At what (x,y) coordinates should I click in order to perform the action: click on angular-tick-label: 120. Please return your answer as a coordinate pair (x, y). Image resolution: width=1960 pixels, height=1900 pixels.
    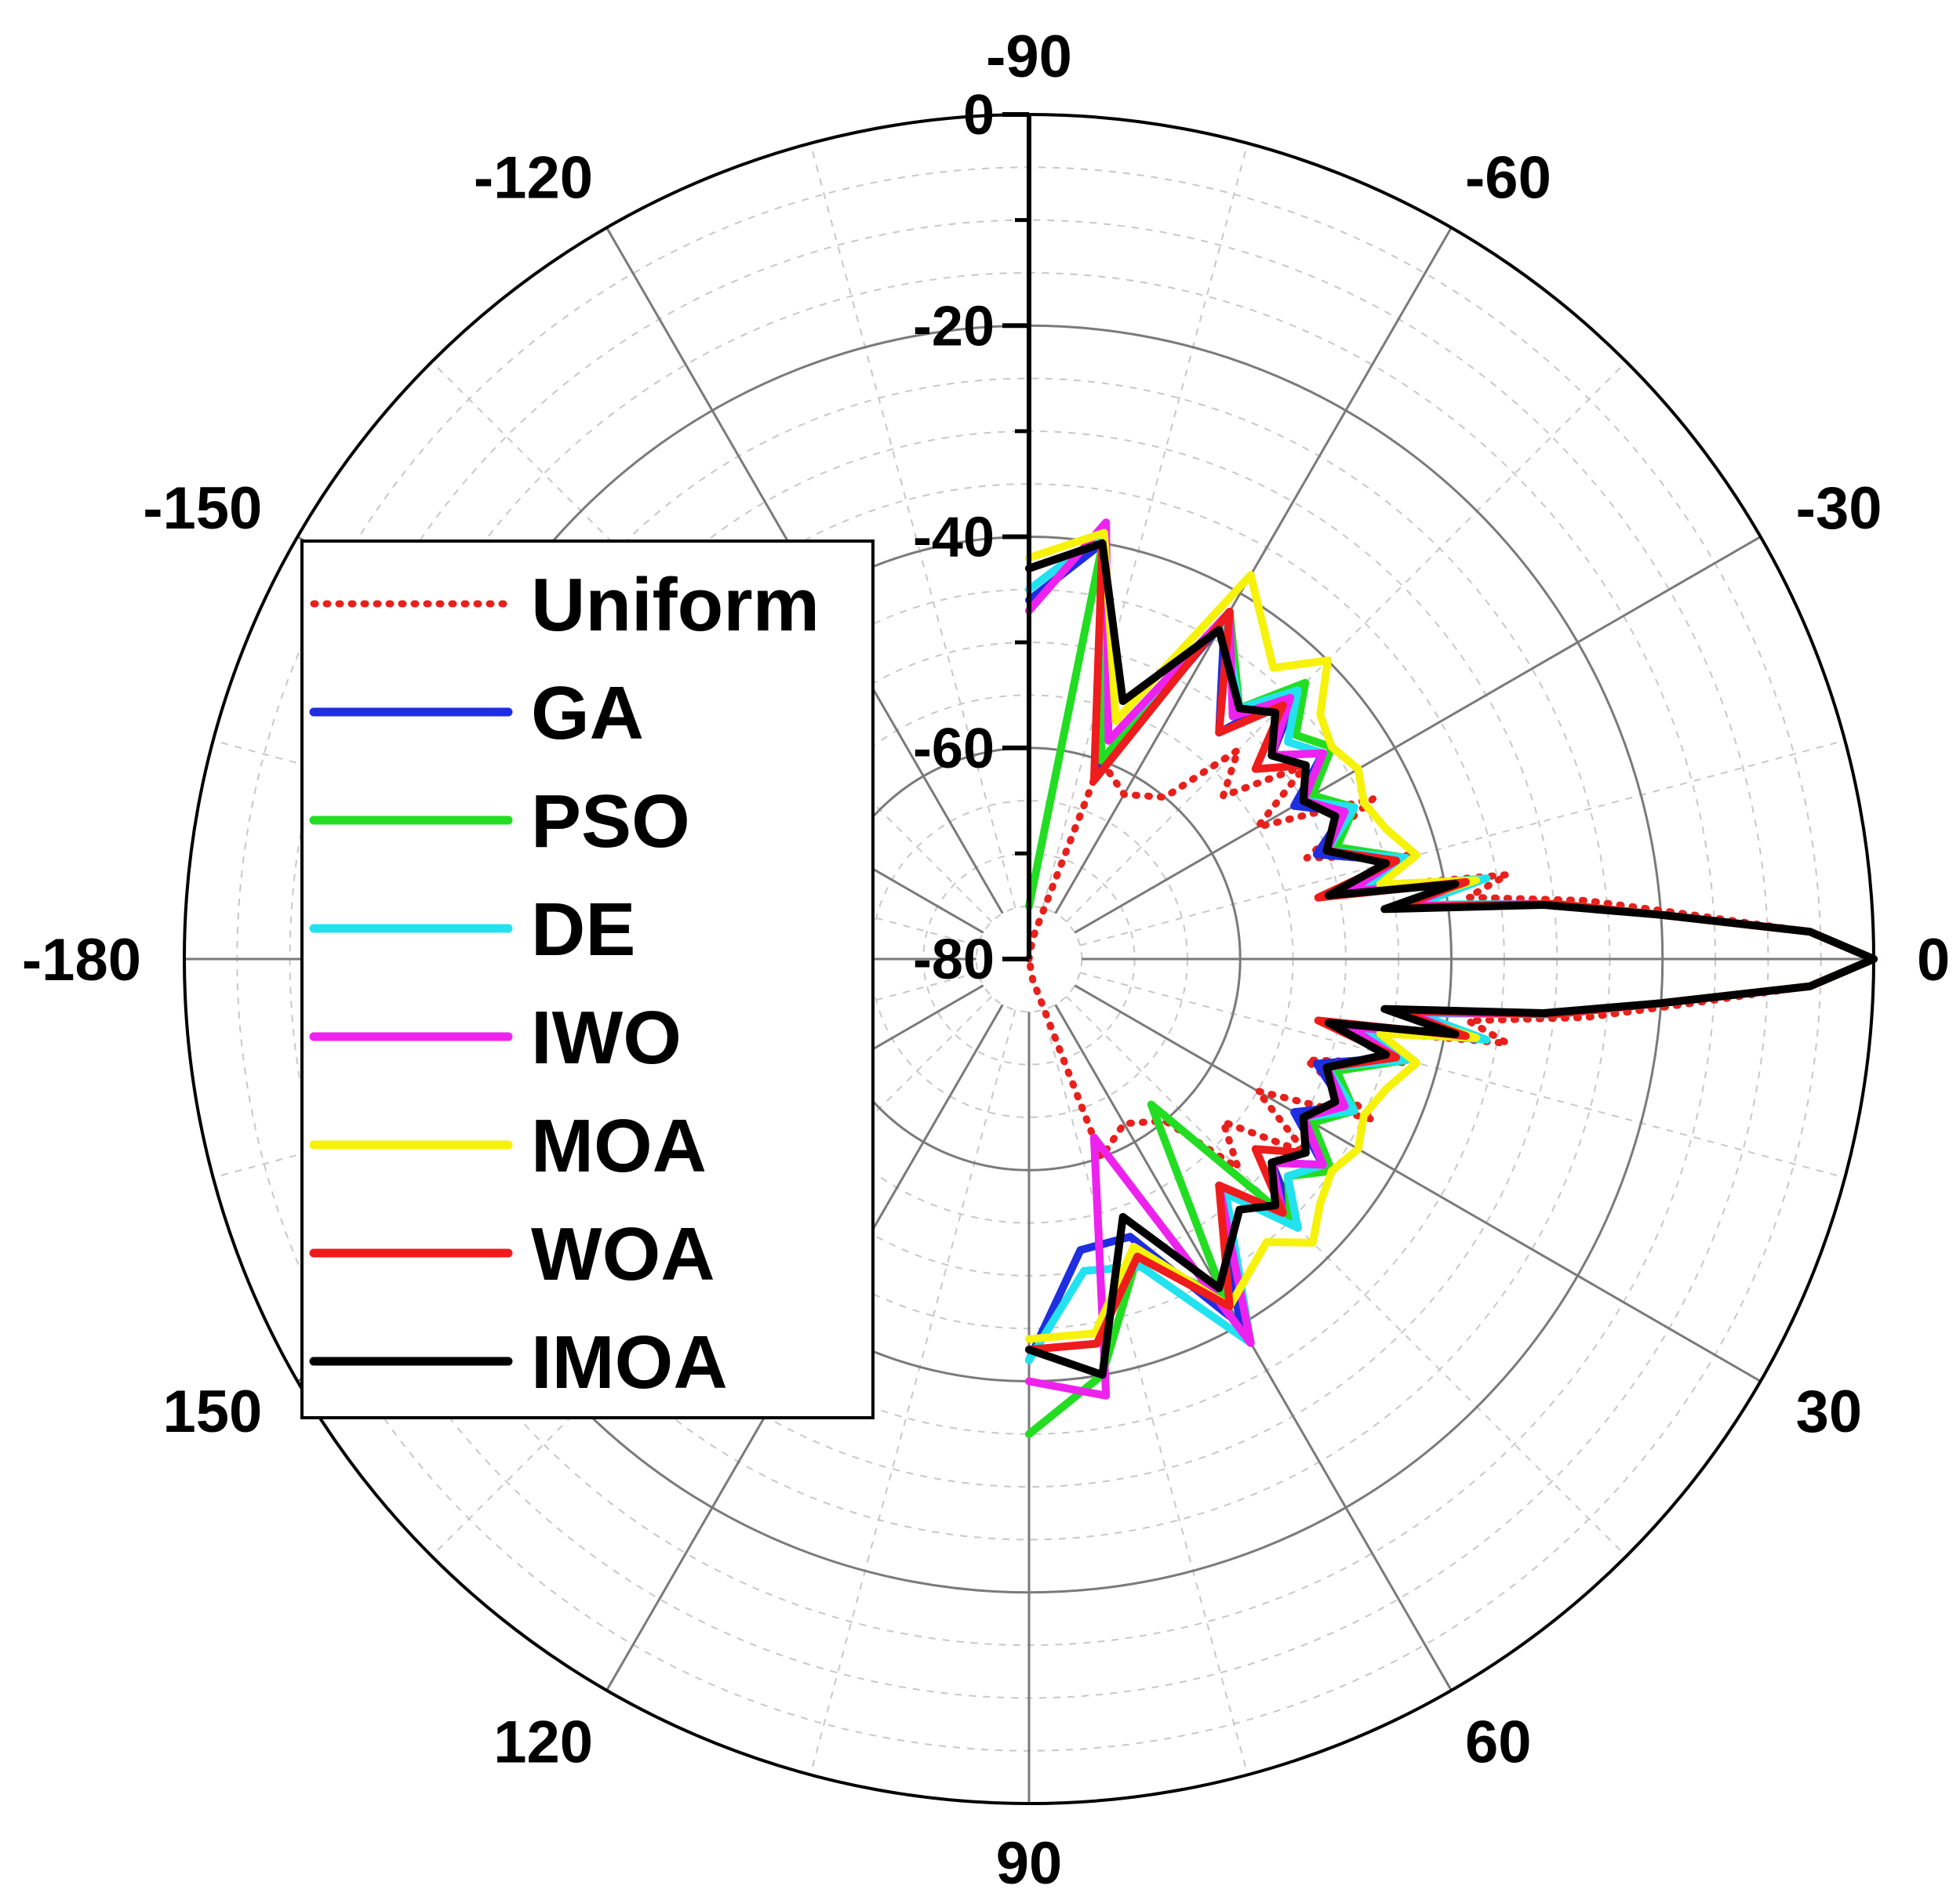
    Looking at the image, I should click on (543, 1743).